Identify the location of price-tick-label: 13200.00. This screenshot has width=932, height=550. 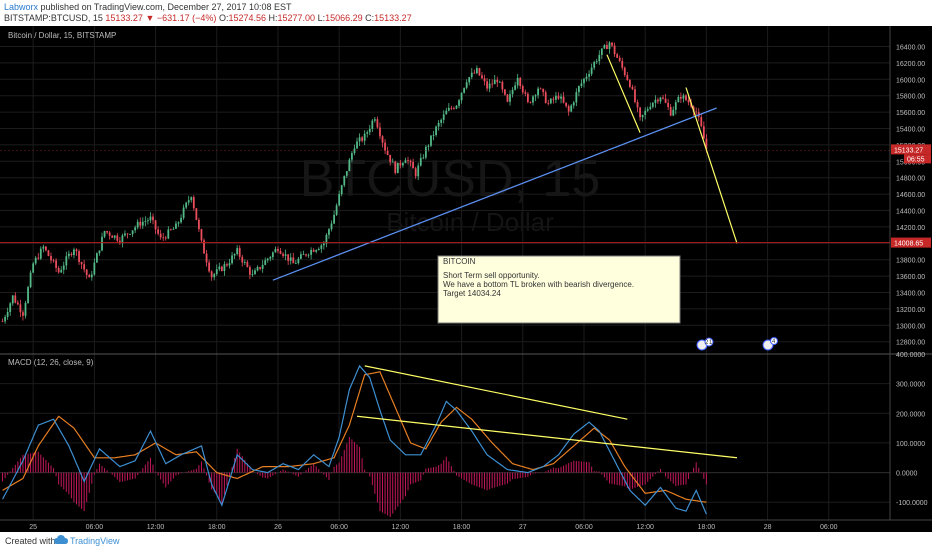
(910, 310).